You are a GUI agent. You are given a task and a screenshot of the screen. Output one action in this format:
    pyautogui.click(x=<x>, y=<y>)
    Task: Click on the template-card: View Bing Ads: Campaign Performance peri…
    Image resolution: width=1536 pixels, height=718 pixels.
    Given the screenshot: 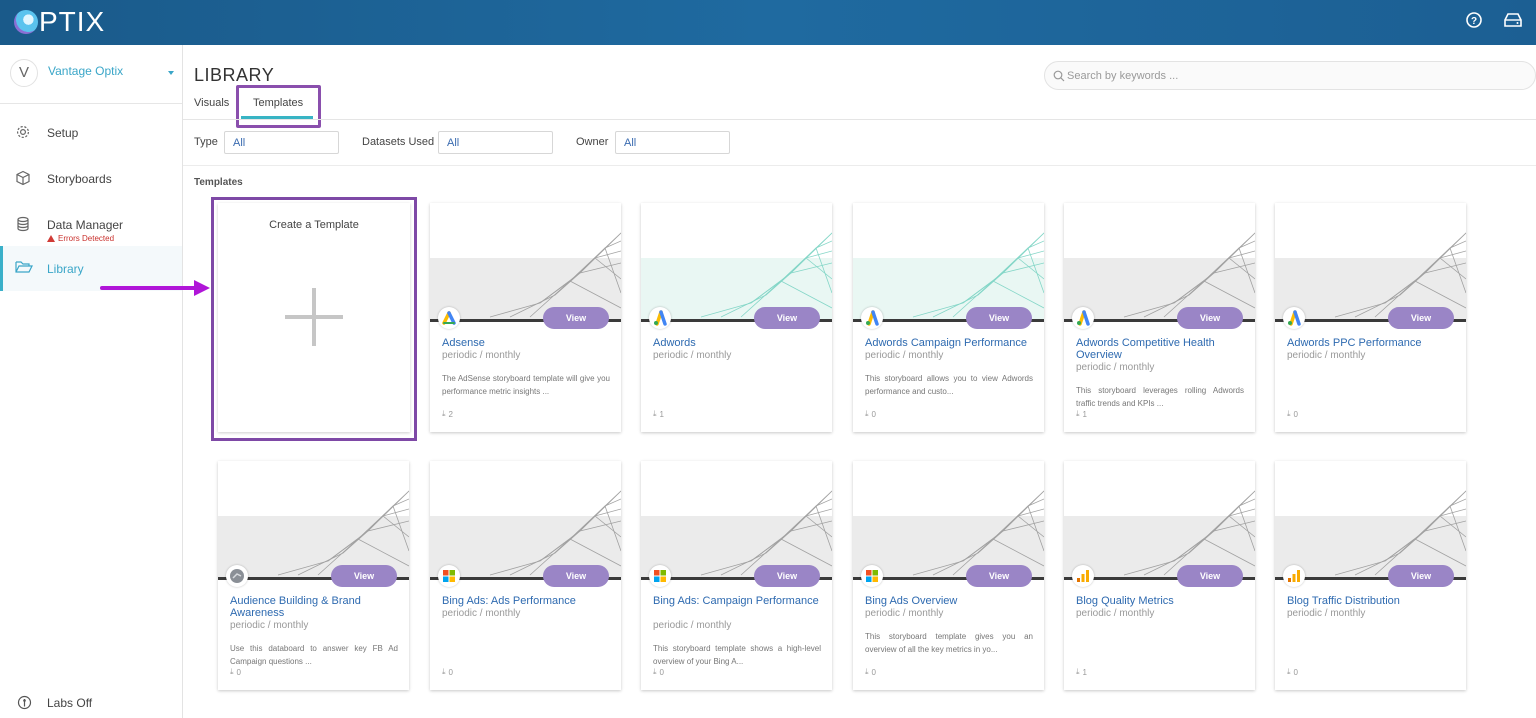 What is the action you would take?
    pyautogui.click(x=736, y=575)
    